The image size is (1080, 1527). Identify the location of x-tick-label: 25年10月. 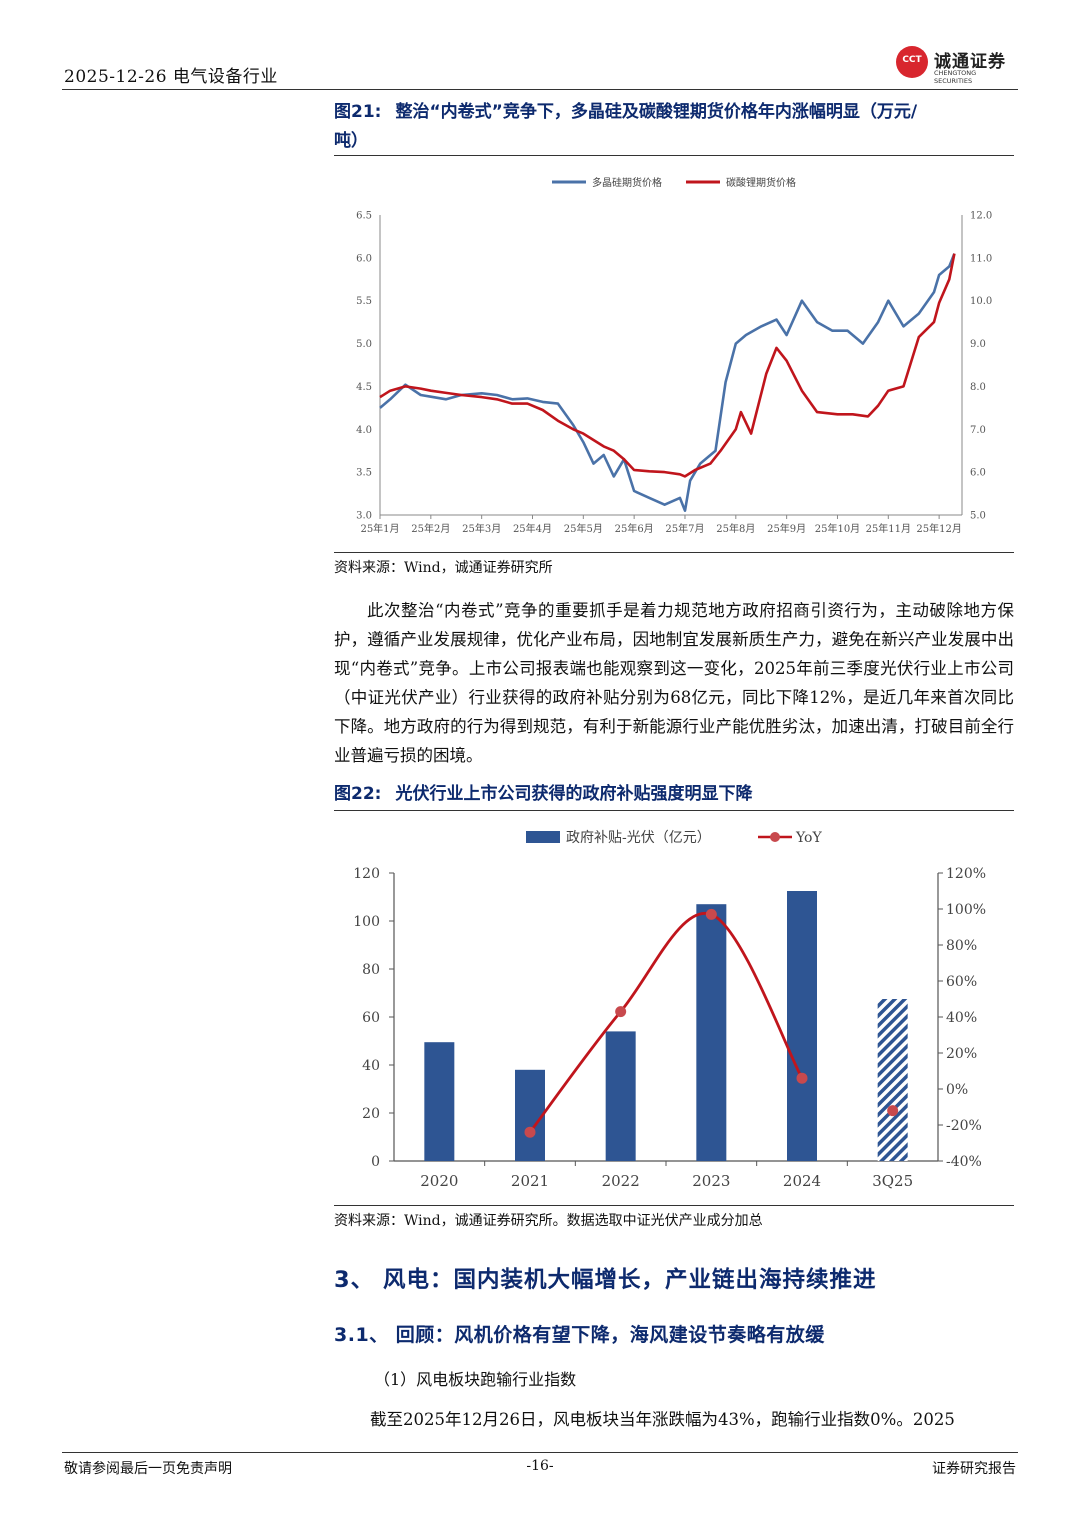
(837, 528).